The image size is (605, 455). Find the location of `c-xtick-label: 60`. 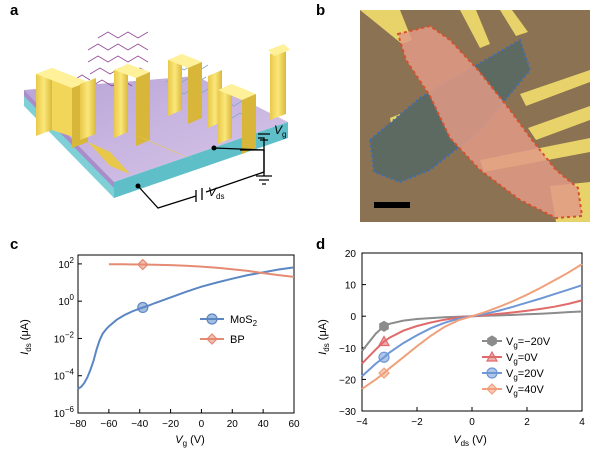

c-xtick-label: 60 is located at coordinates (294, 424).